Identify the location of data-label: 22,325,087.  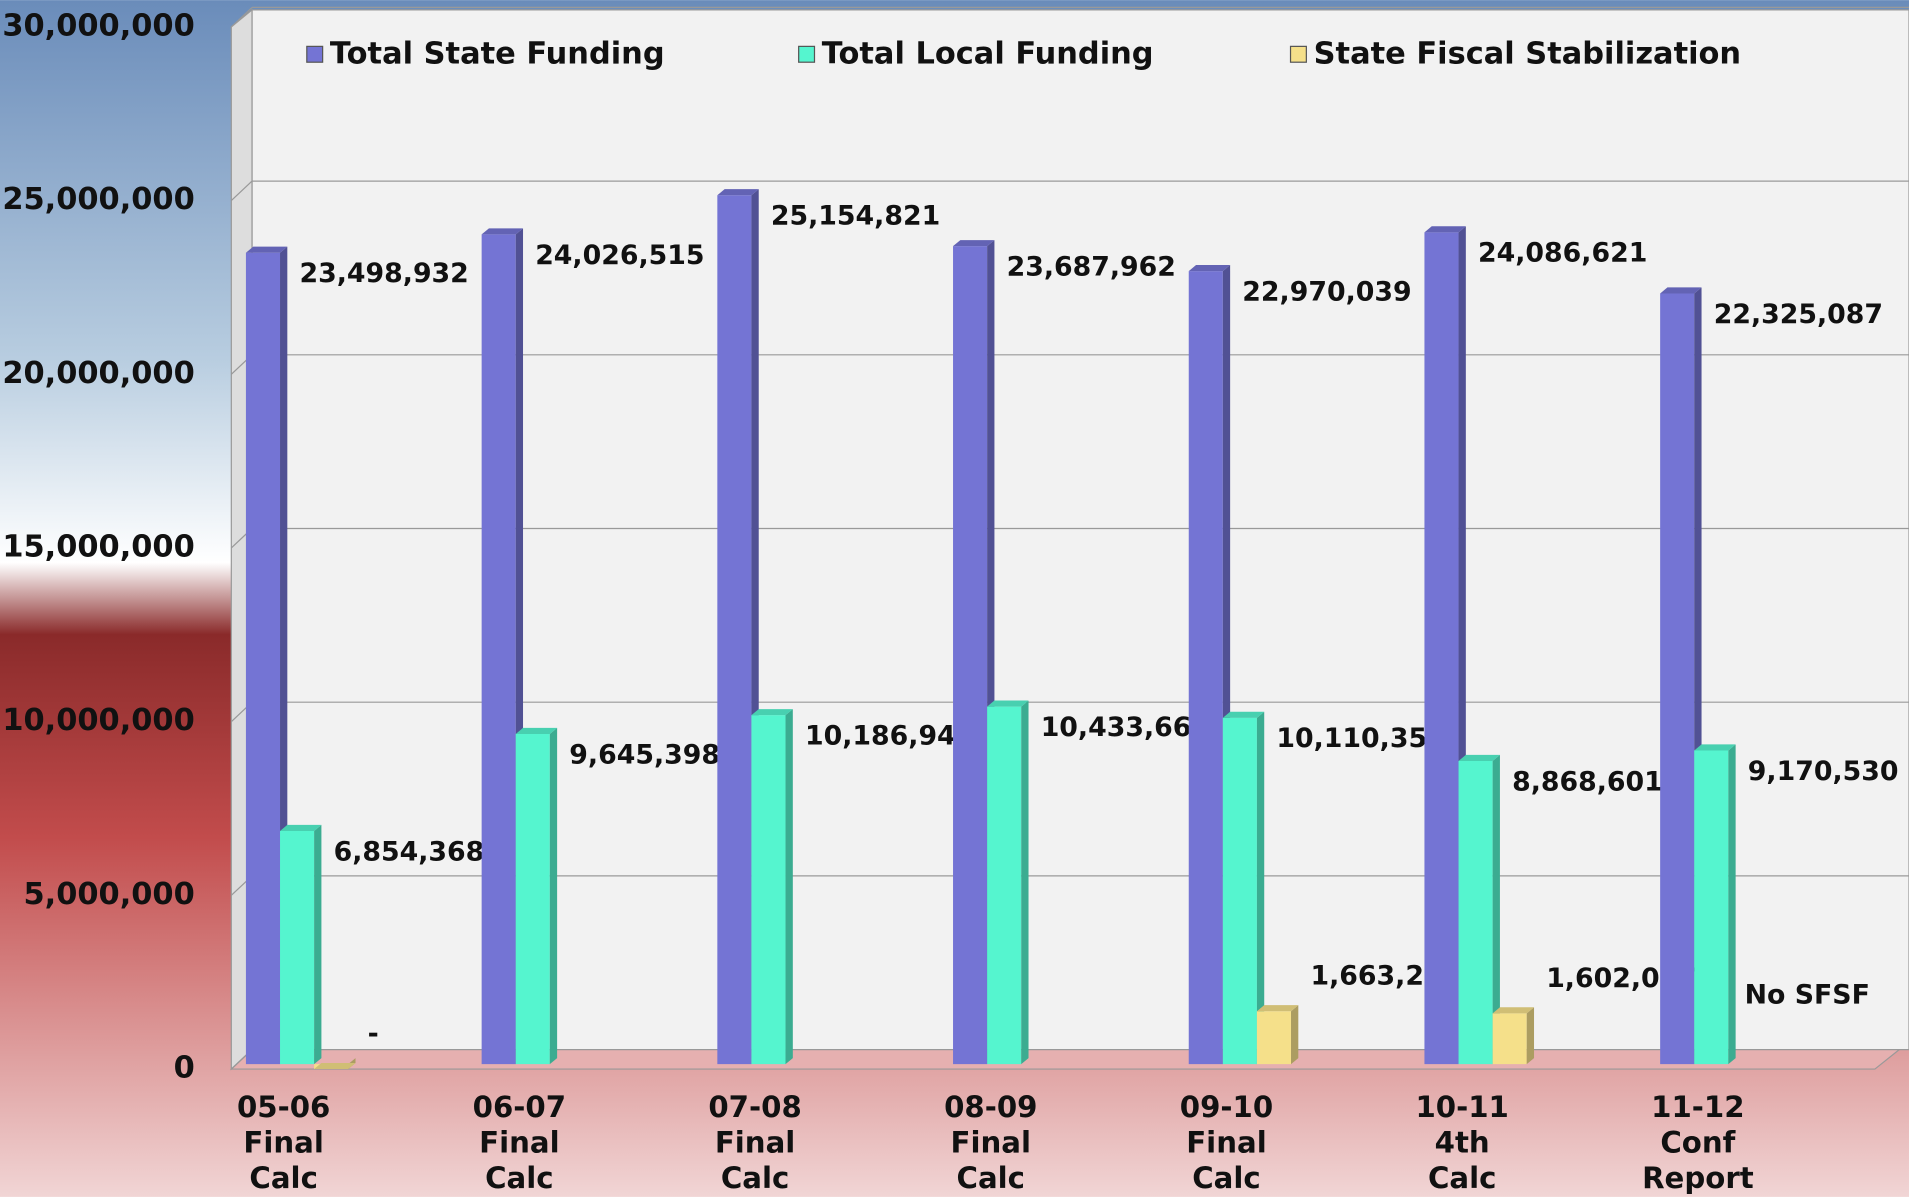
(1798, 314).